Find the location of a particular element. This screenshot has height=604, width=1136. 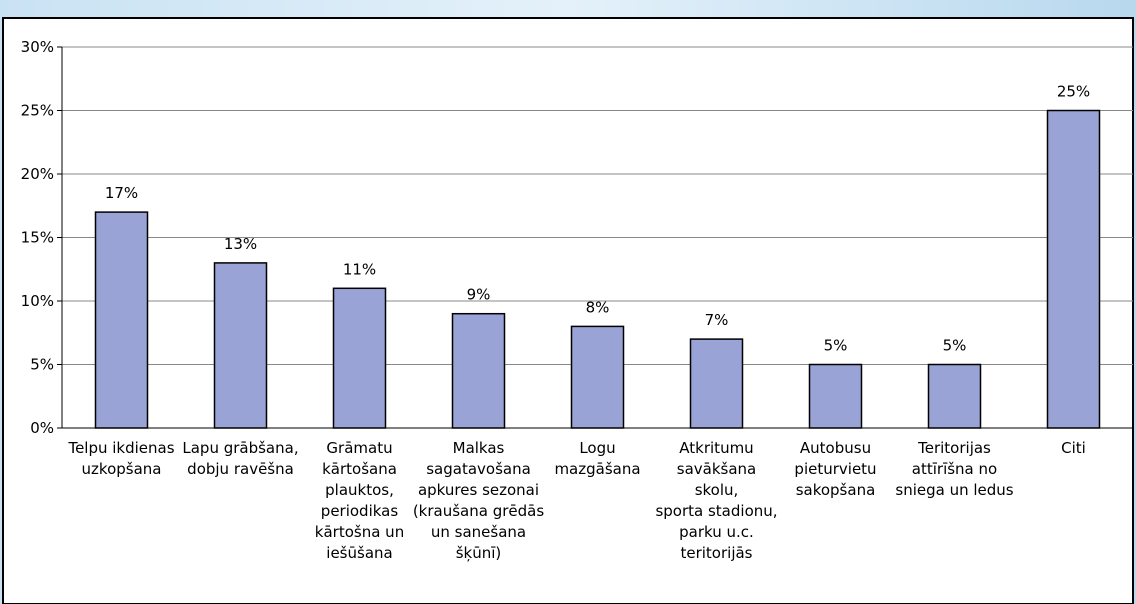

x-tick-label-line: apkures sezonai is located at coordinates (478, 490).